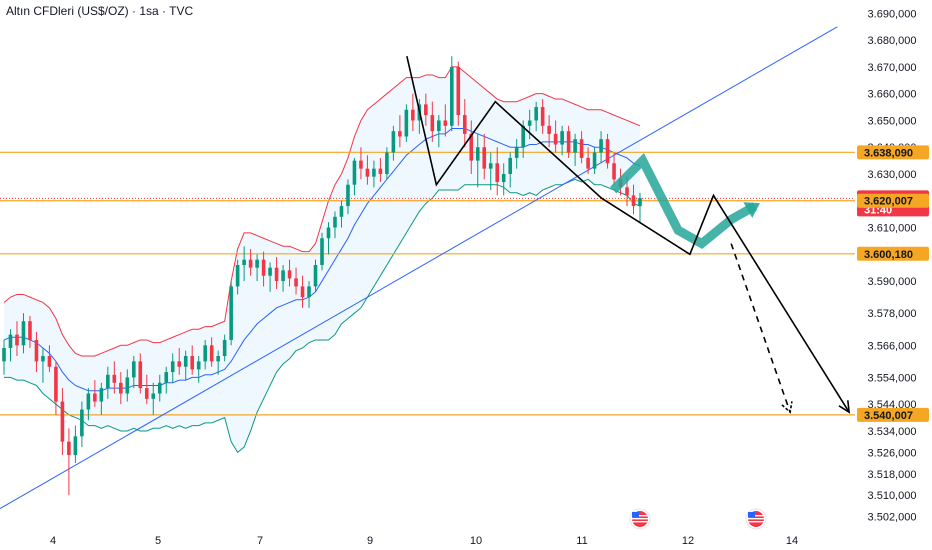 Image resolution: width=932 pixels, height=550 pixels. Describe the element at coordinates (893, 152) in the screenshot. I see `price-tag: 3.638,090` at that location.